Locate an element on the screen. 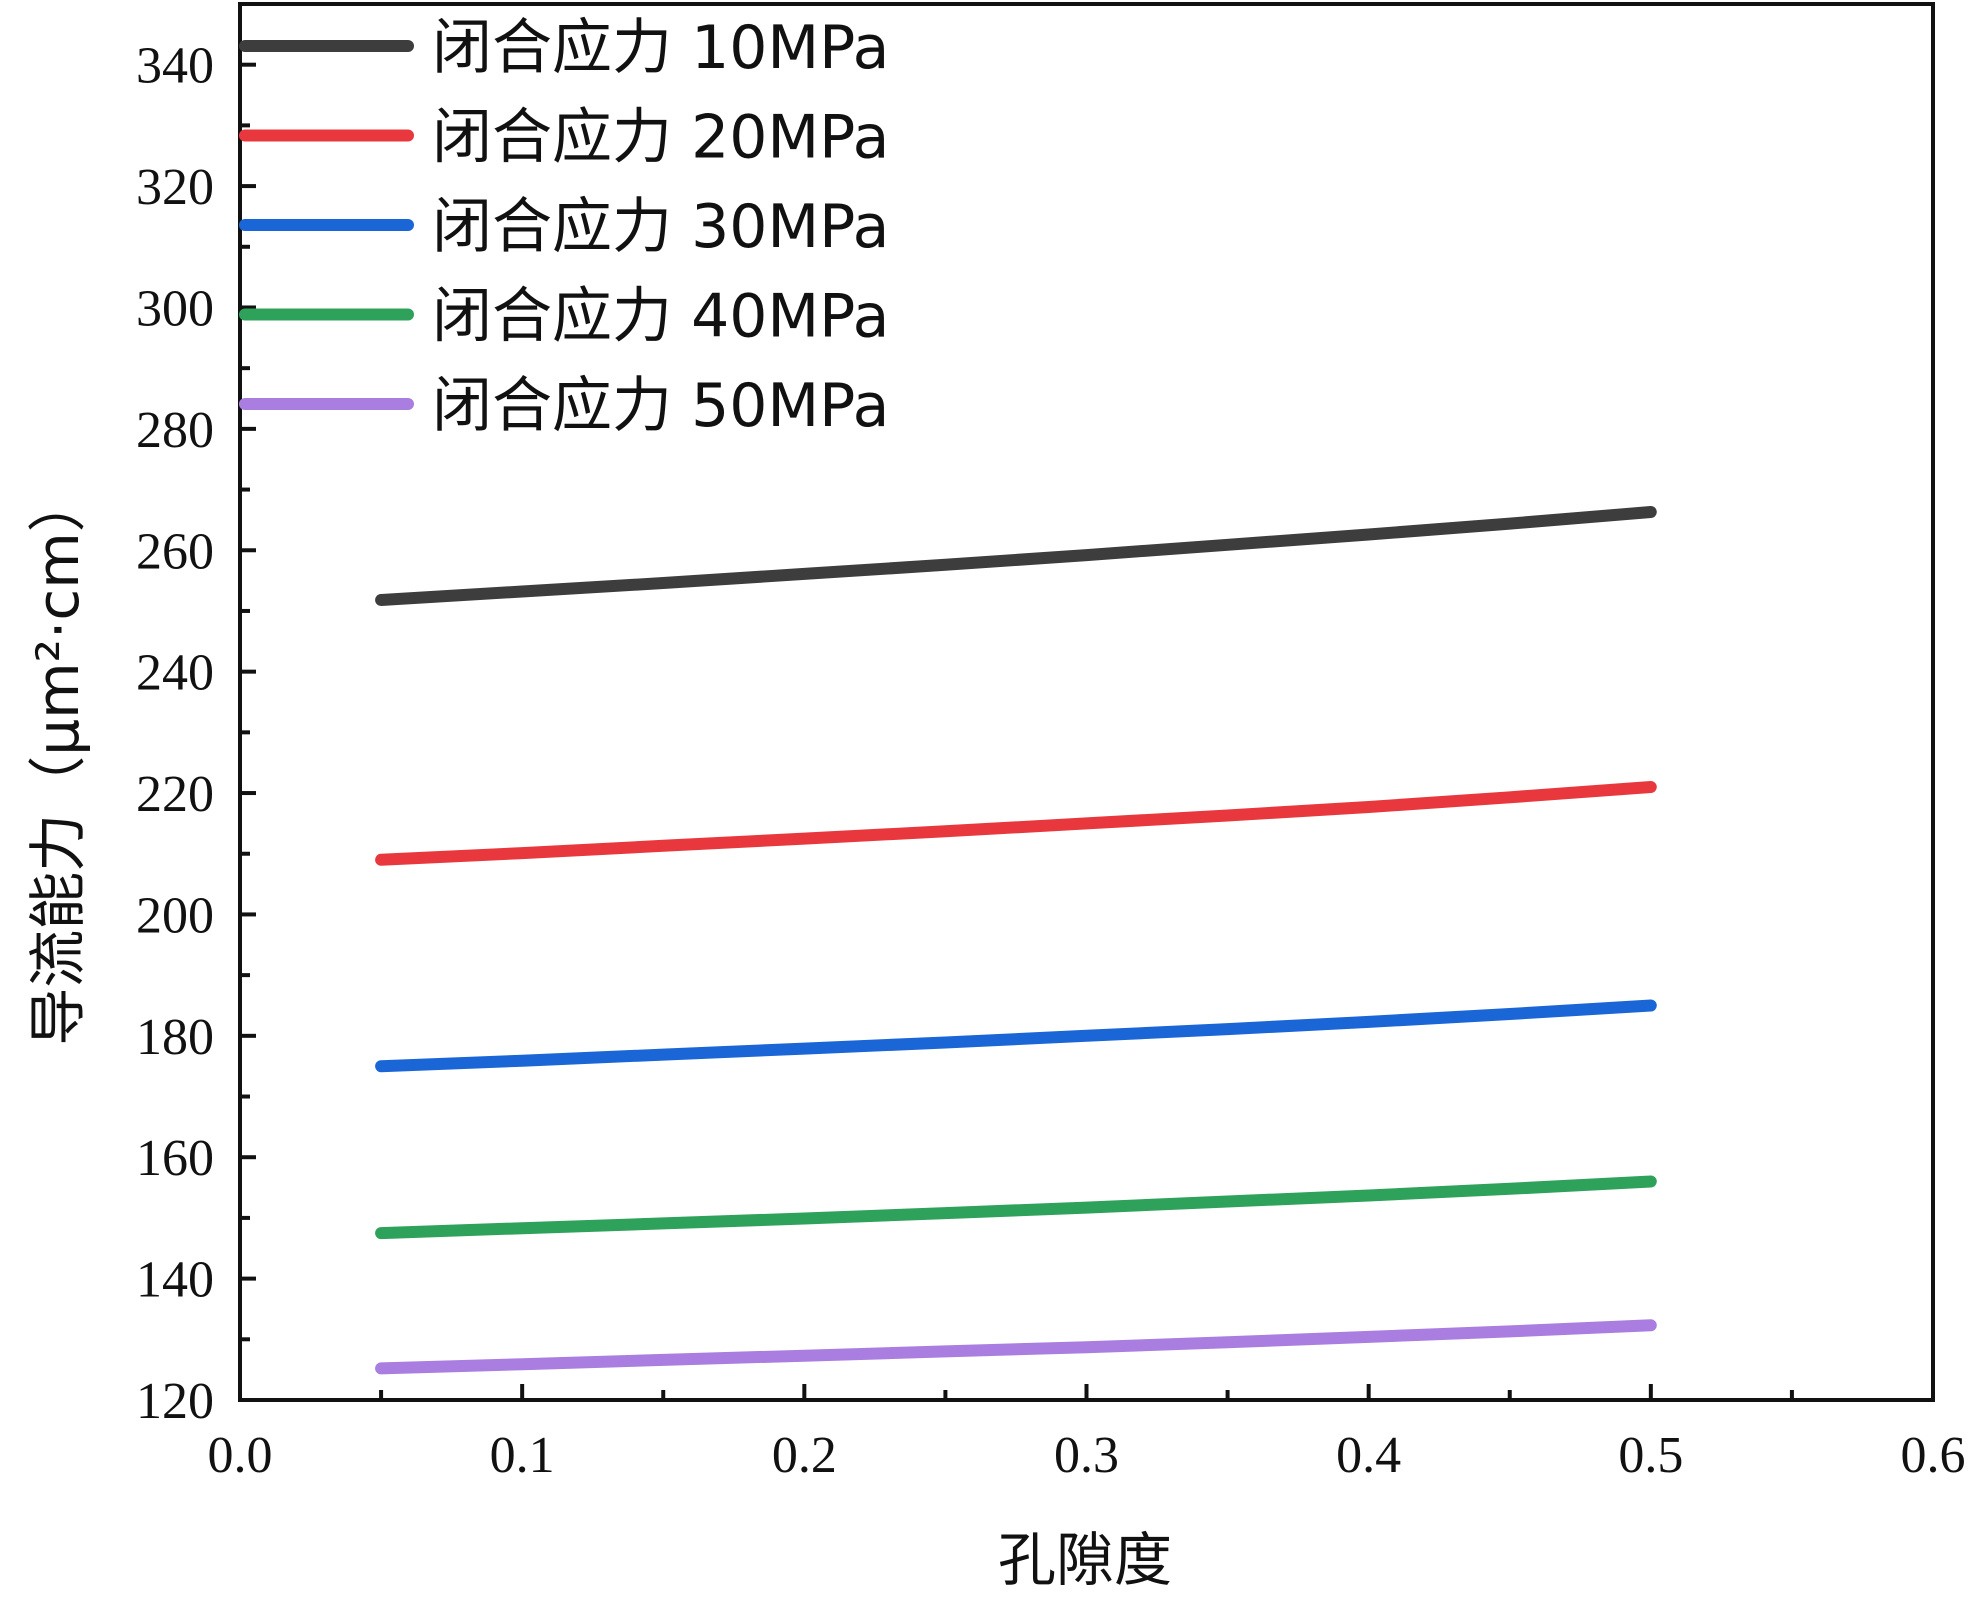 This screenshot has height=1606, width=1969. x-axis: 0.0 0.1 0.2 0.3 0.4 0.5 0.6 is located at coordinates (1087, 1434).